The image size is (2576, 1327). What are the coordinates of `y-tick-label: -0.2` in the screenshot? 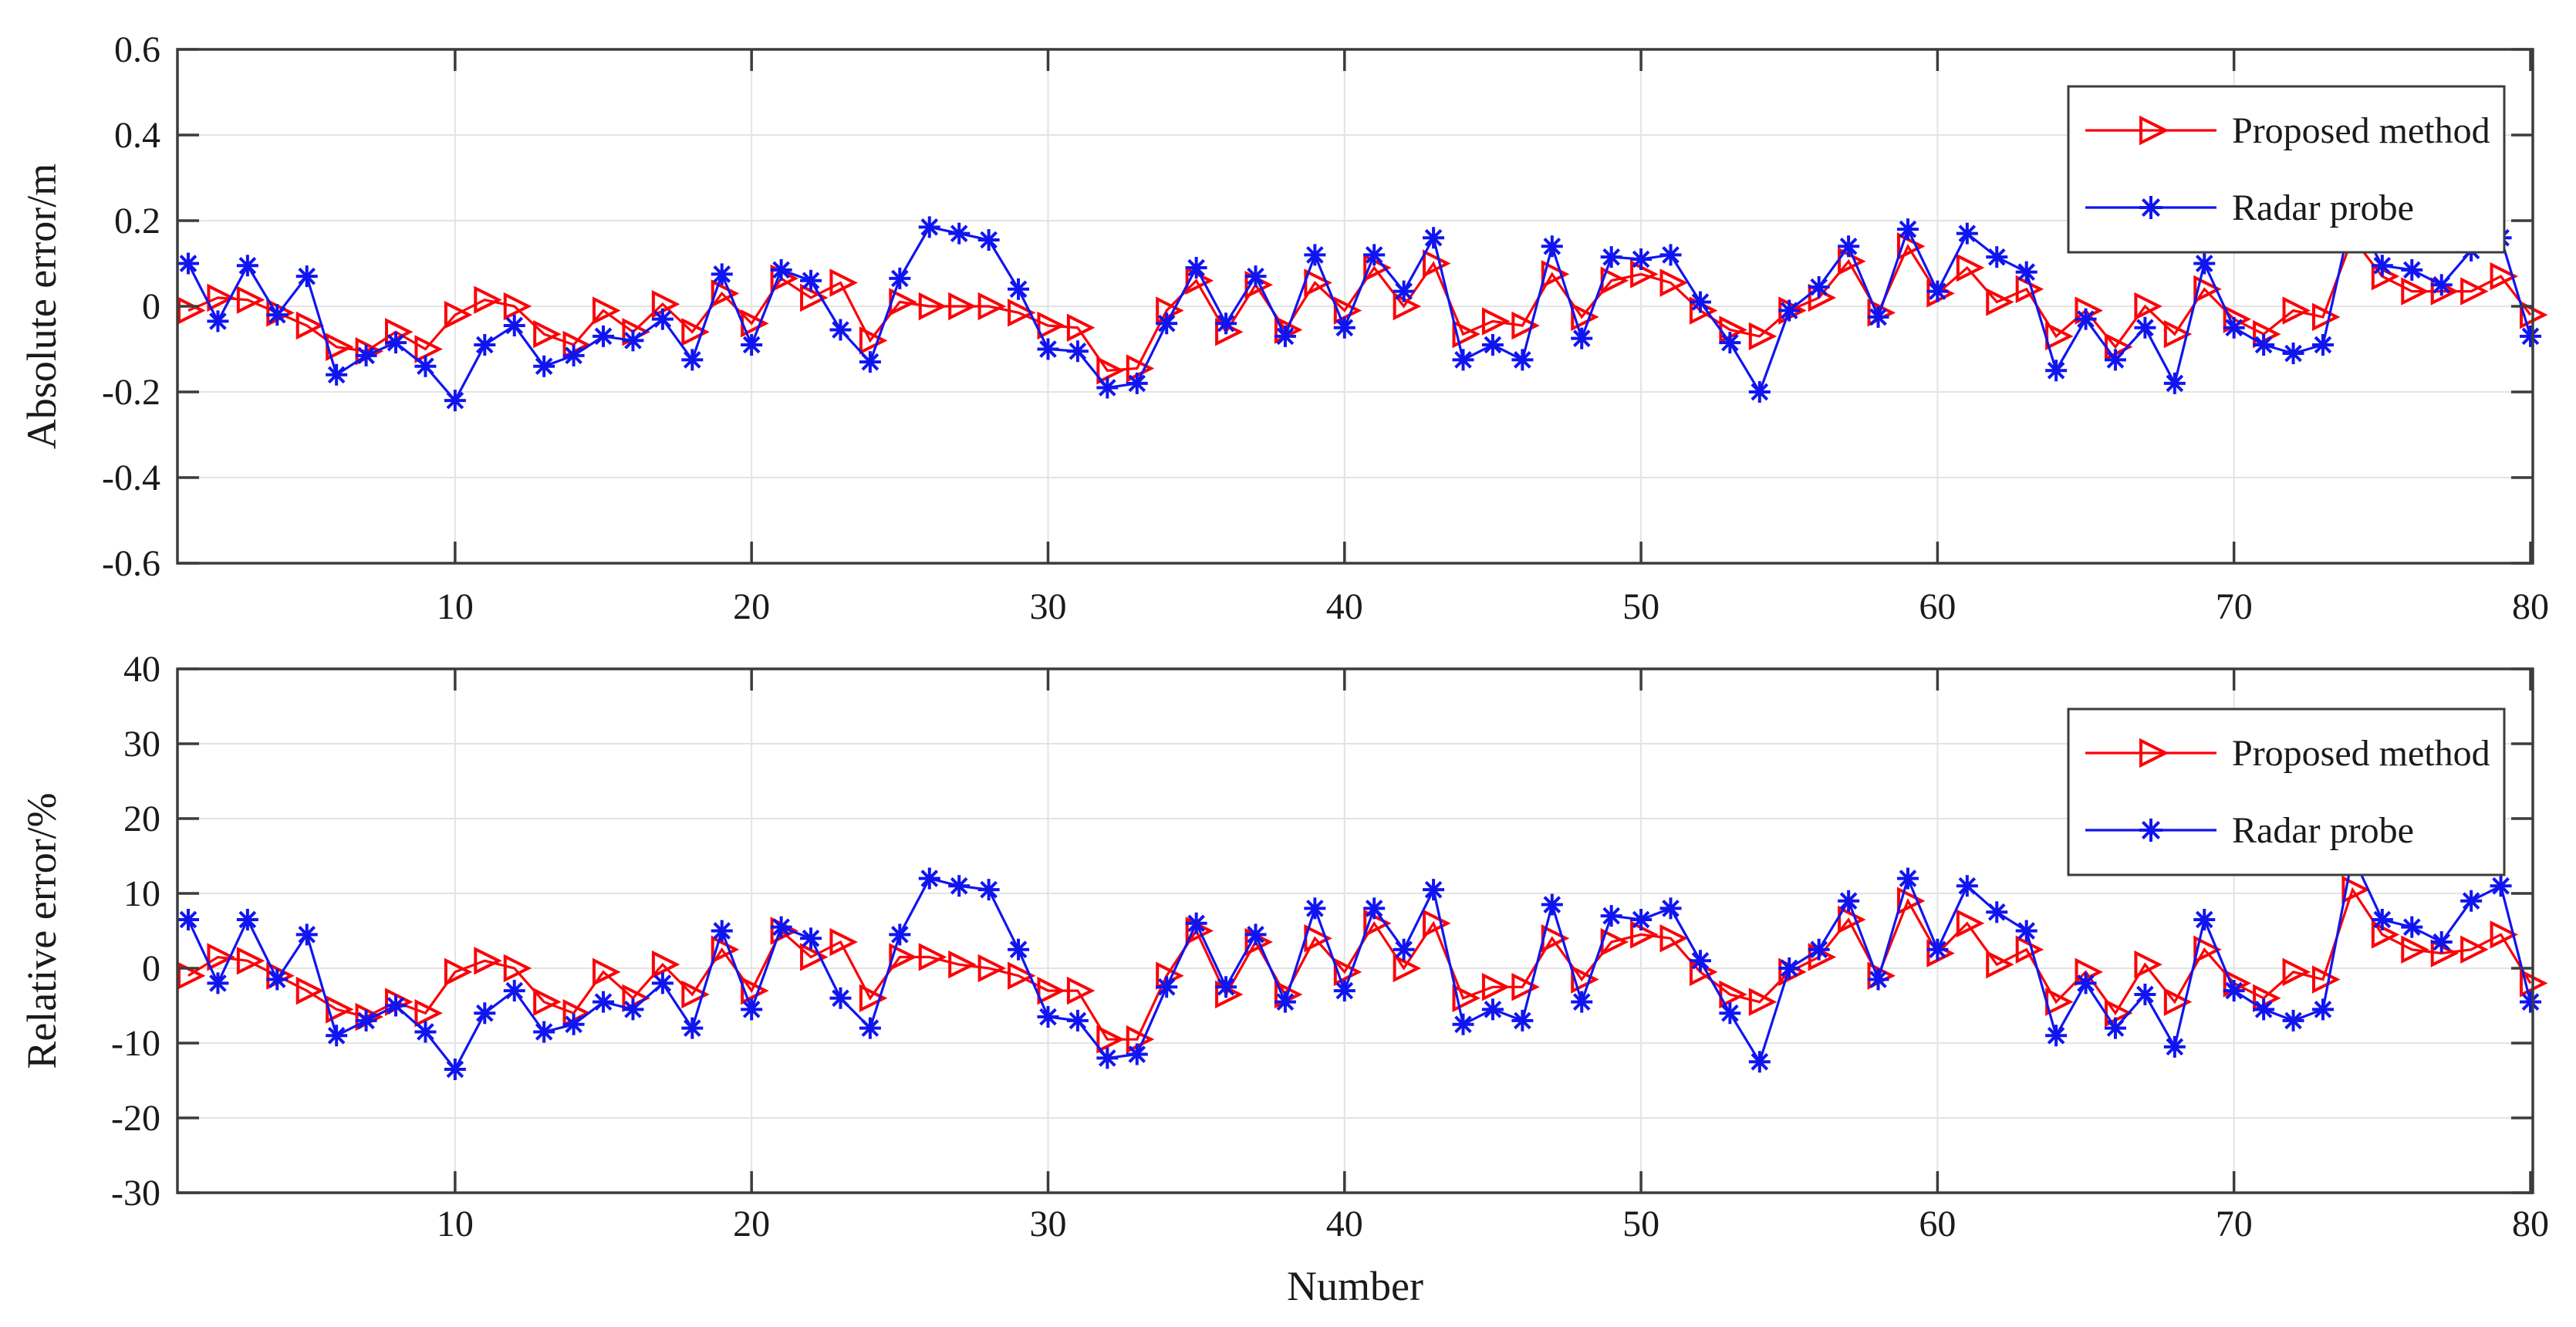 It's located at (131, 392).